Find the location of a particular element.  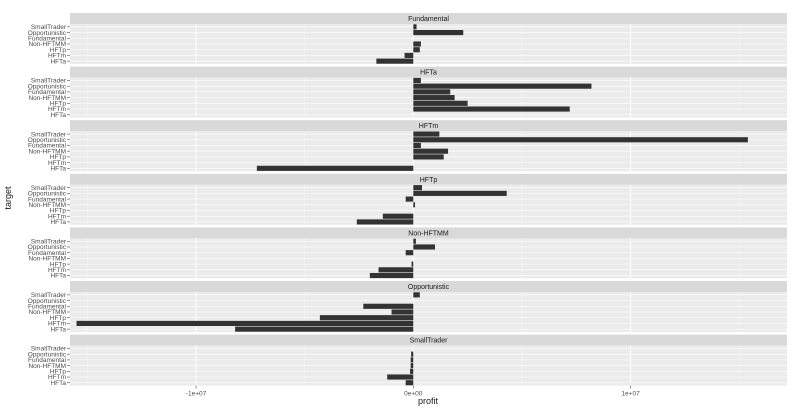

facet-strip-label: HFTm is located at coordinates (429, 126).